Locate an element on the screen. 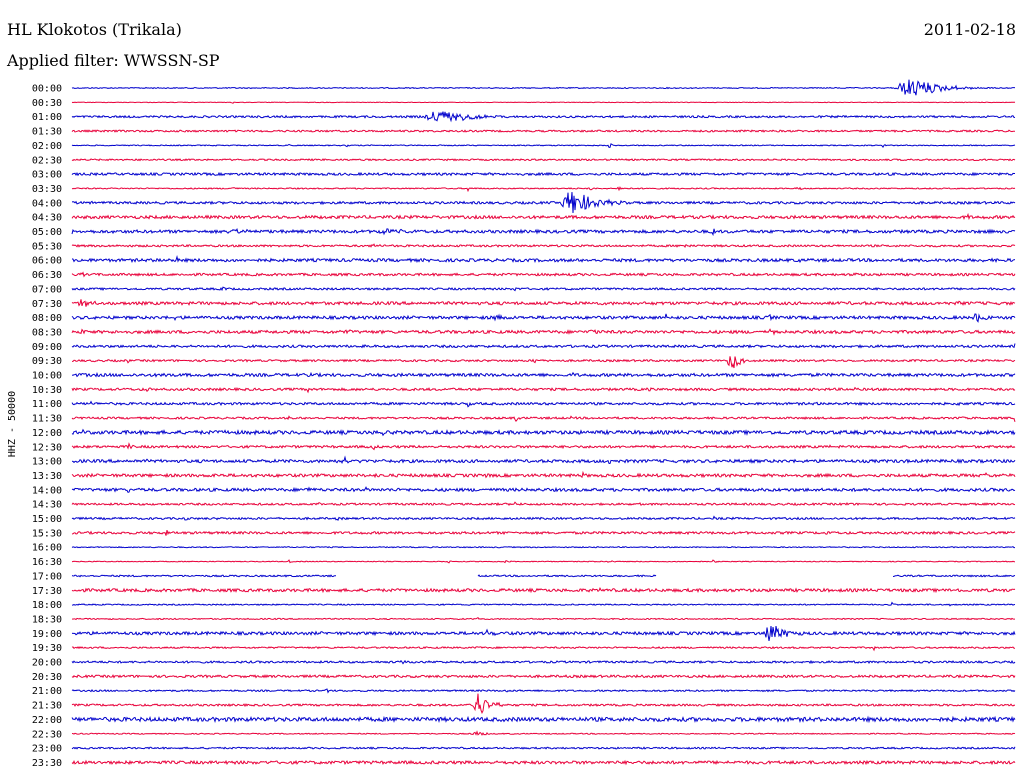 The width and height of the screenshot is (1024, 780). time-label-2100: 21:00 is located at coordinates (47, 691).